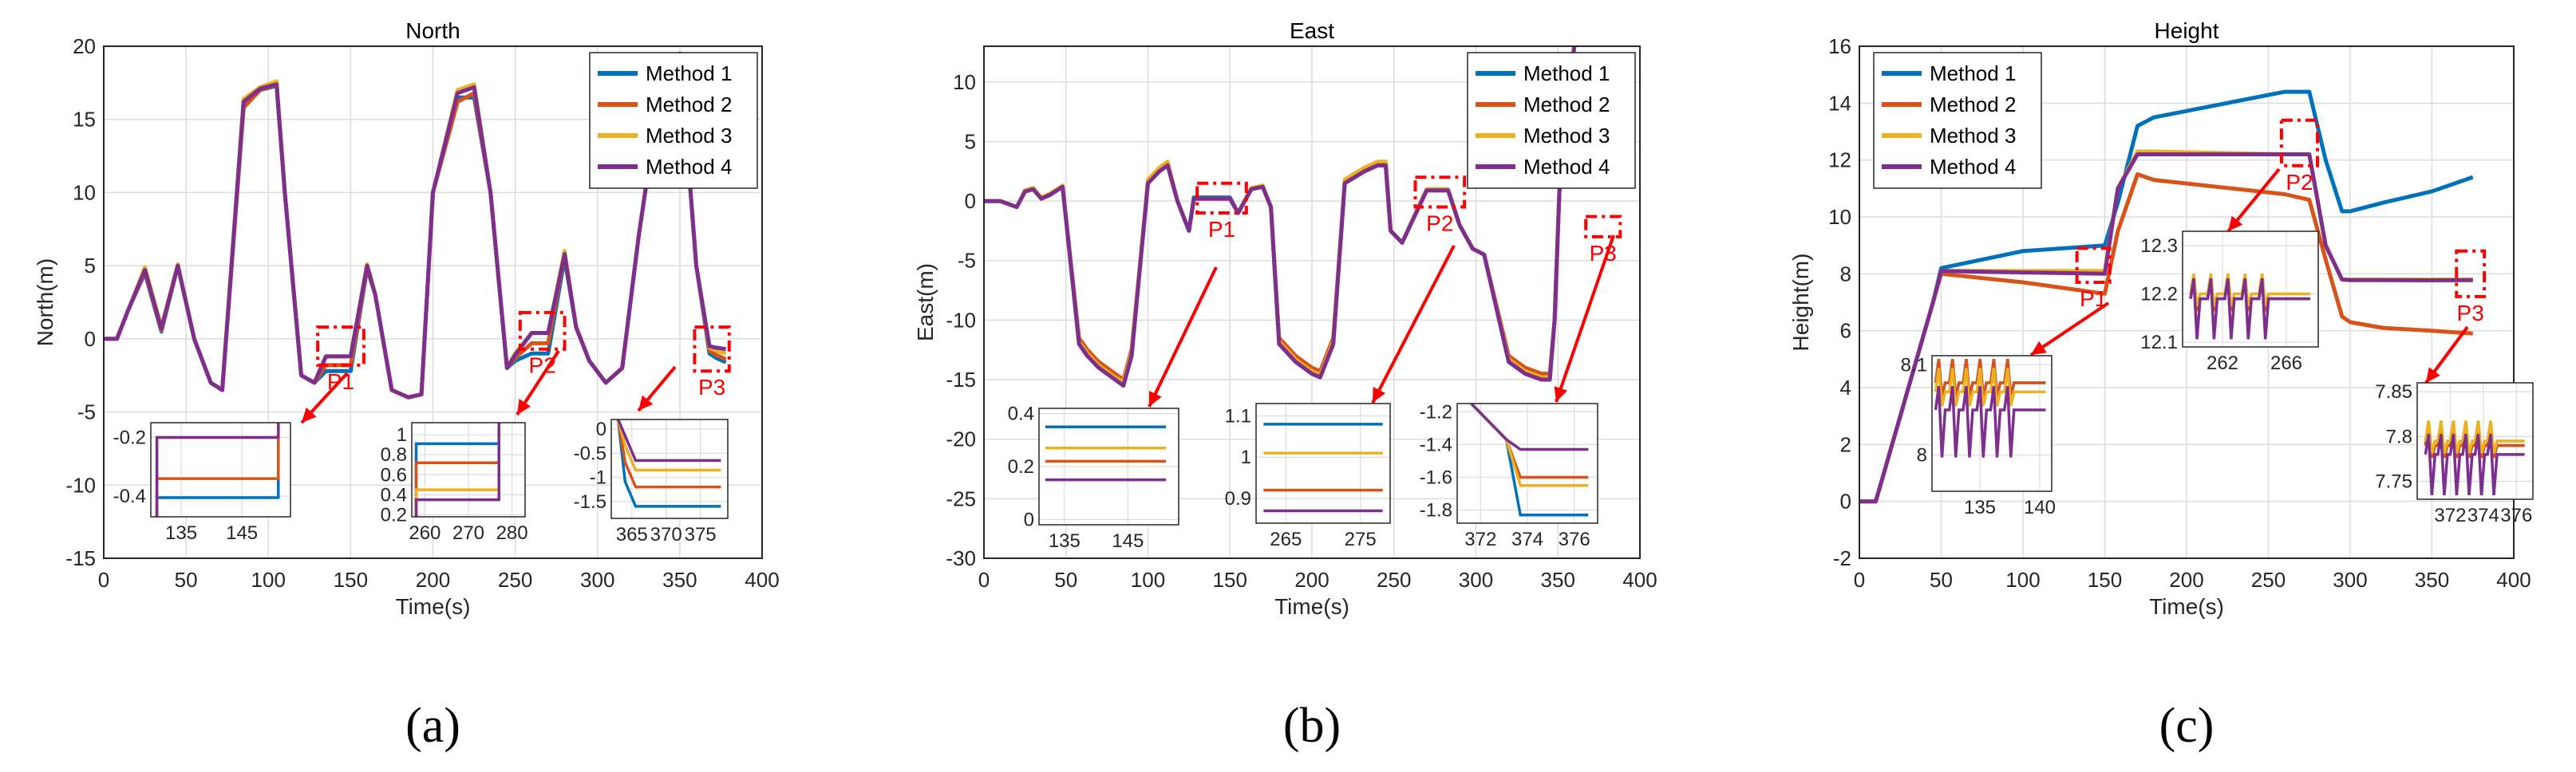 The height and width of the screenshot is (772, 2576). Describe the element at coordinates (515, 580) in the screenshot. I see `x-tick-label: 250` at that location.